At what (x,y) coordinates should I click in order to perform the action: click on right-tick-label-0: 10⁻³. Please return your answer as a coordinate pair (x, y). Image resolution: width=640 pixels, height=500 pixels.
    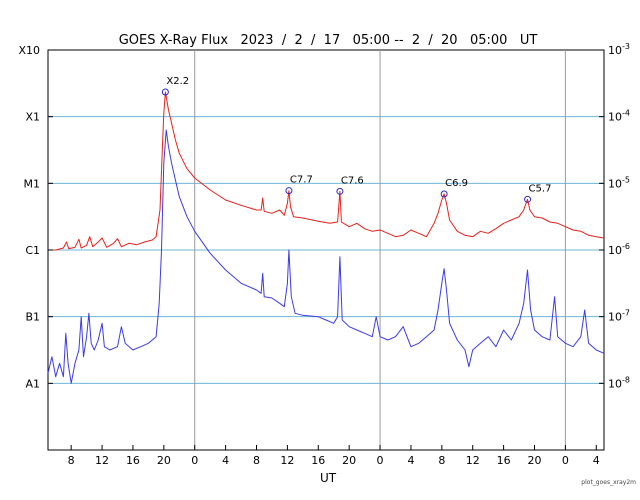
    Looking at the image, I should click on (619, 49).